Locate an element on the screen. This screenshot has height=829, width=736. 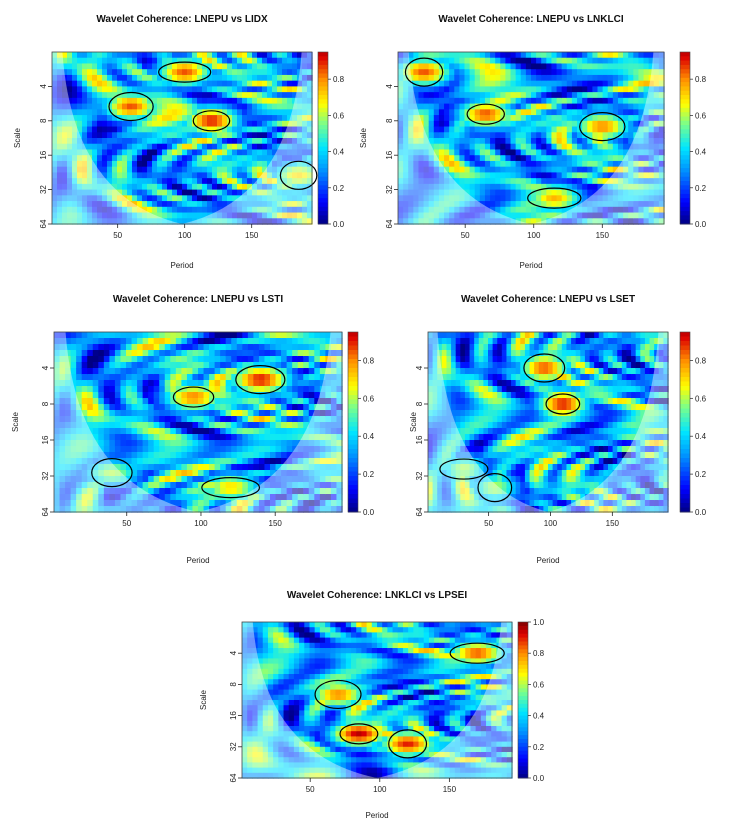
y-tick-label: 32 is located at coordinates (389, 189).